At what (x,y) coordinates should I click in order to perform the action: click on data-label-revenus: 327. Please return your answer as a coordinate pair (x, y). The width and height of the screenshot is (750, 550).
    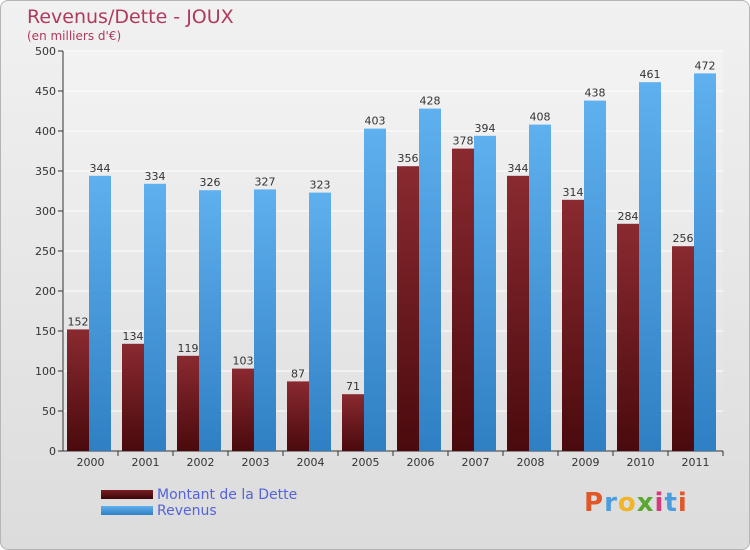
    Looking at the image, I should click on (265, 181).